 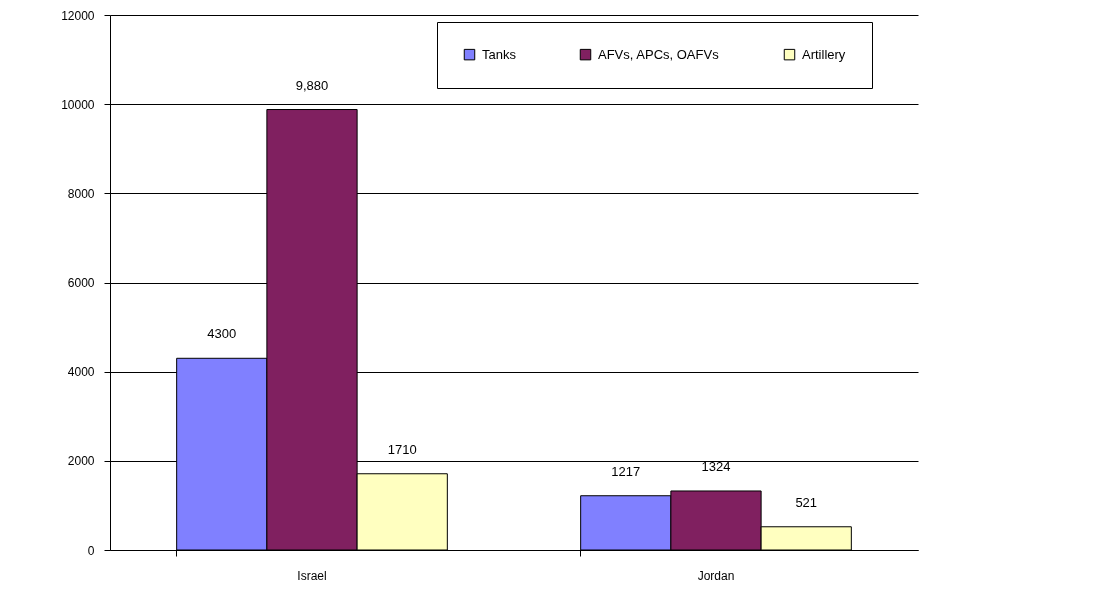 I want to click on y-tick-label: 10000, so click(x=78, y=104).